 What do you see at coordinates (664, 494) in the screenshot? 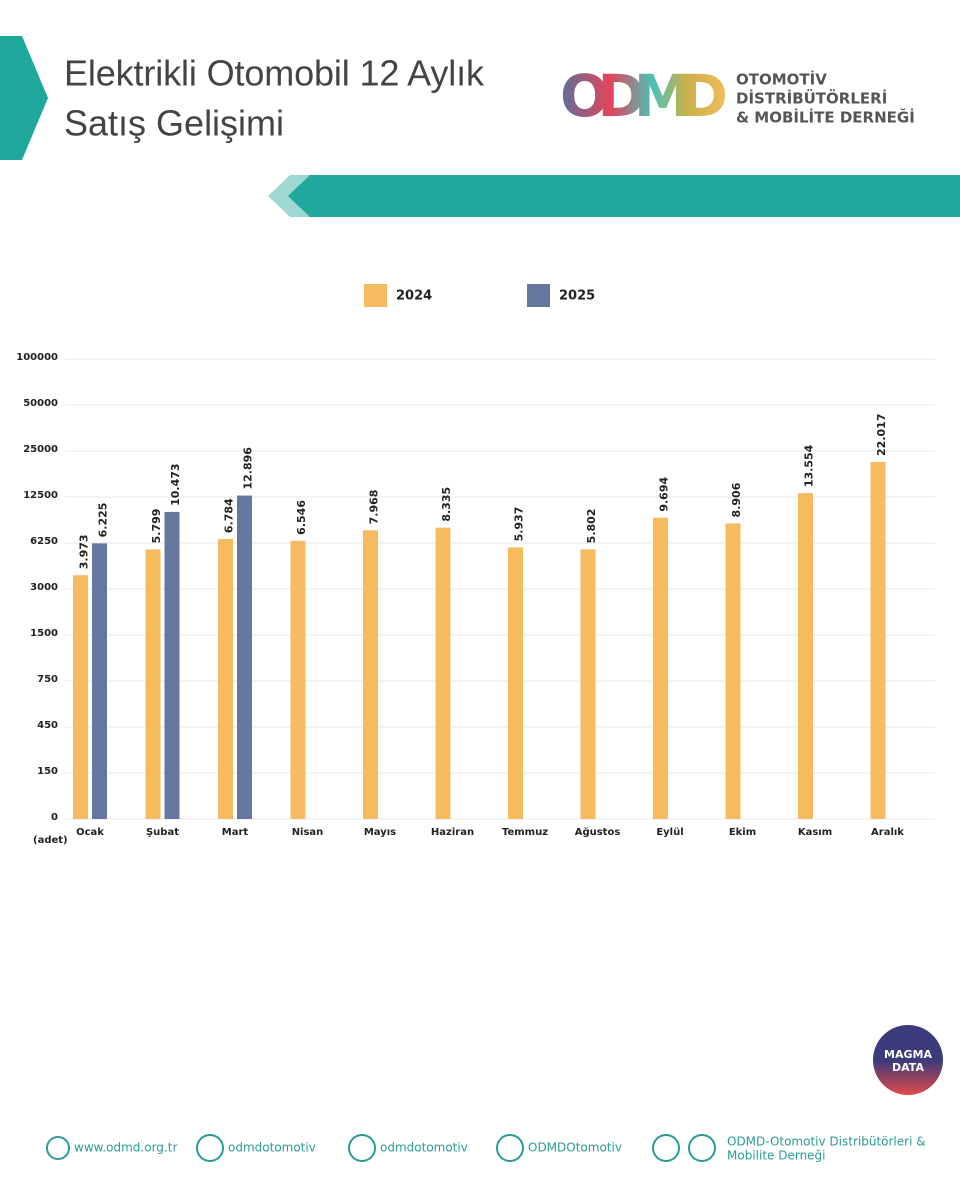
I see `value-label: 9.694` at bounding box center [664, 494].